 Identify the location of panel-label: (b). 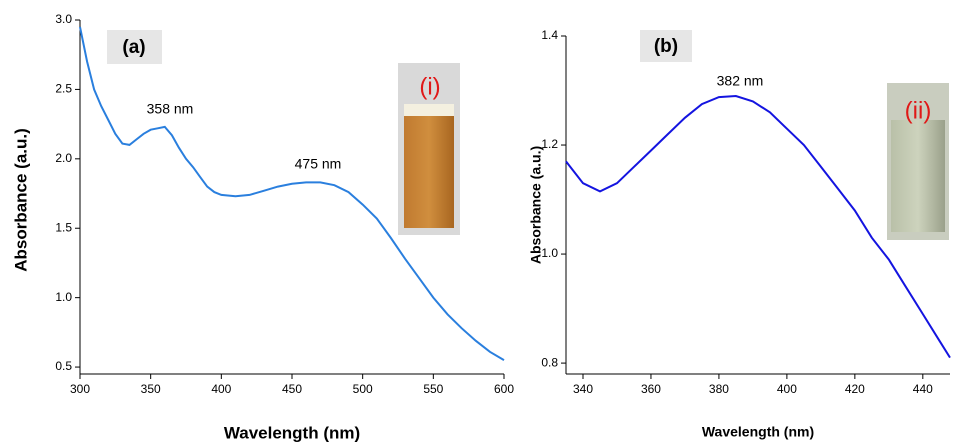
(666, 46).